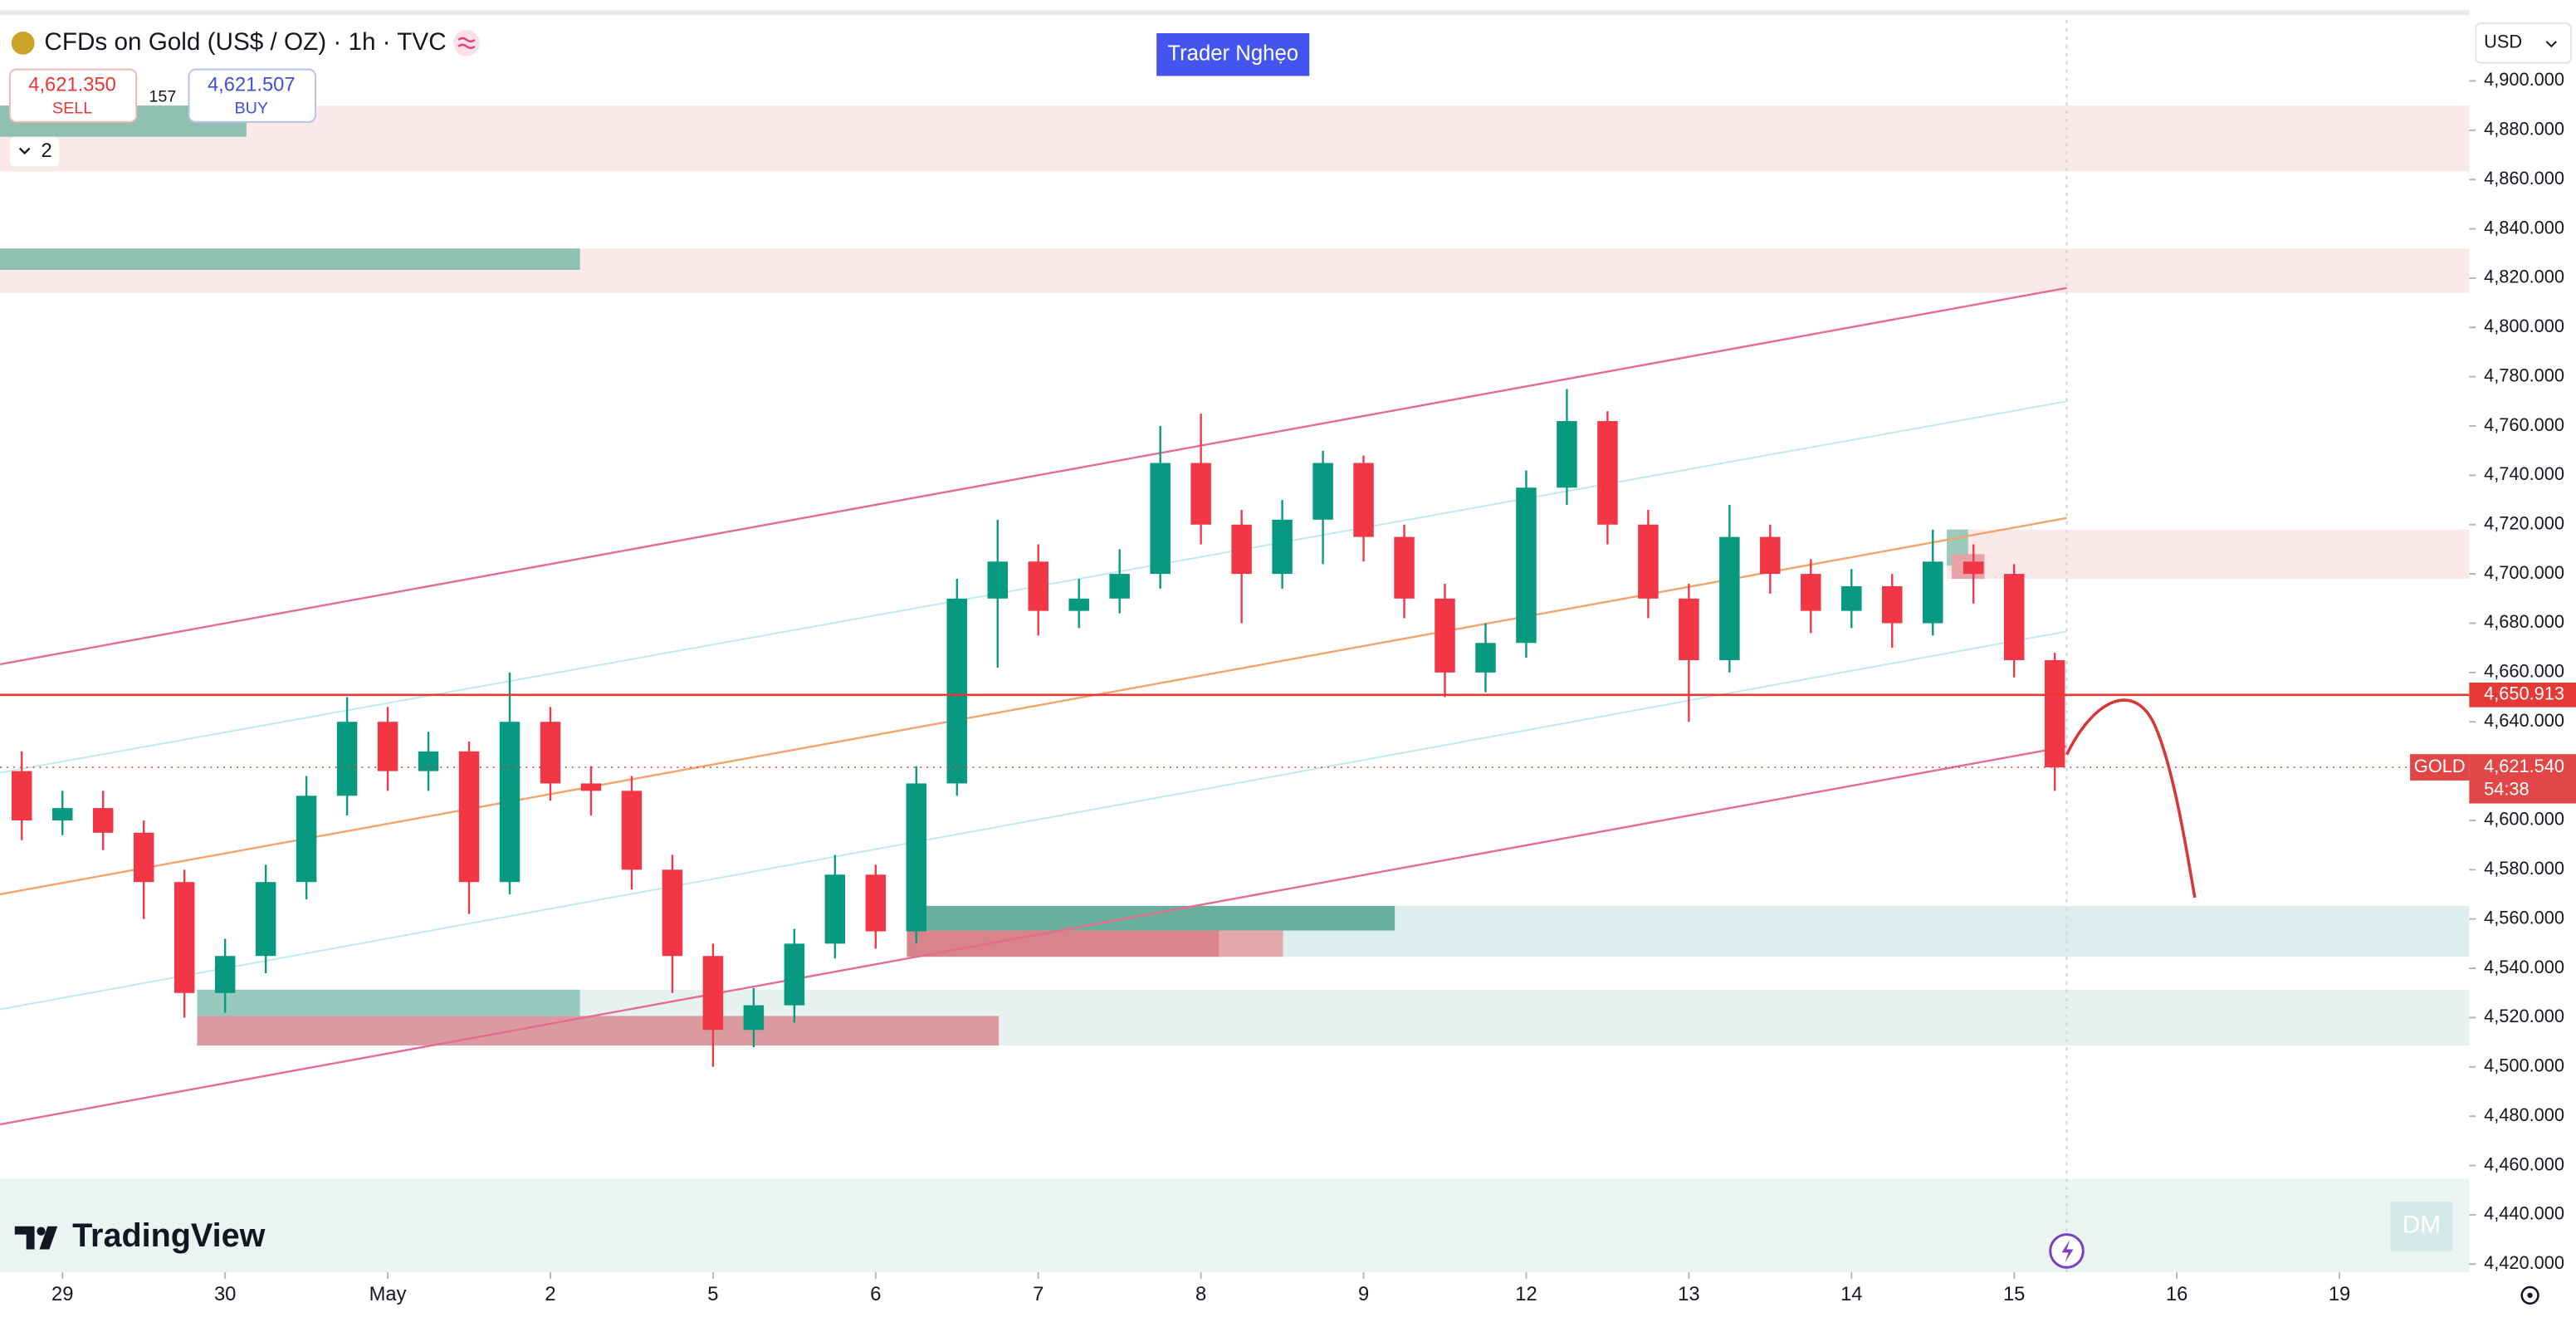  What do you see at coordinates (2524, 1065) in the screenshot?
I see `y-tick-label: 4,500.000` at bounding box center [2524, 1065].